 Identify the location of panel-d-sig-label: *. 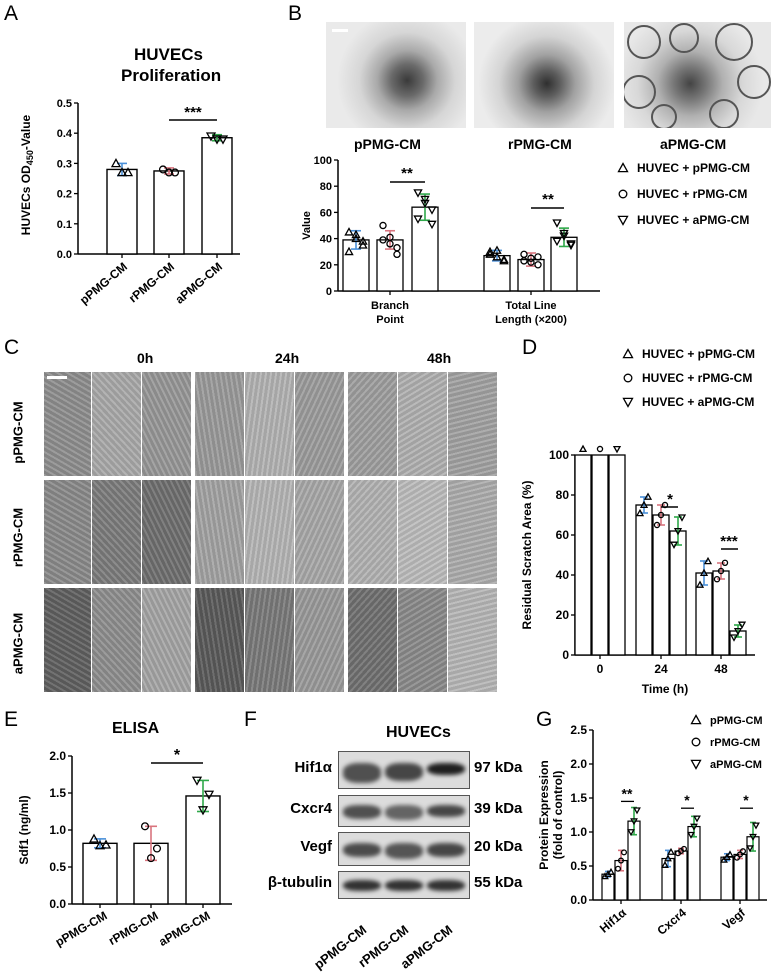
(670, 499).